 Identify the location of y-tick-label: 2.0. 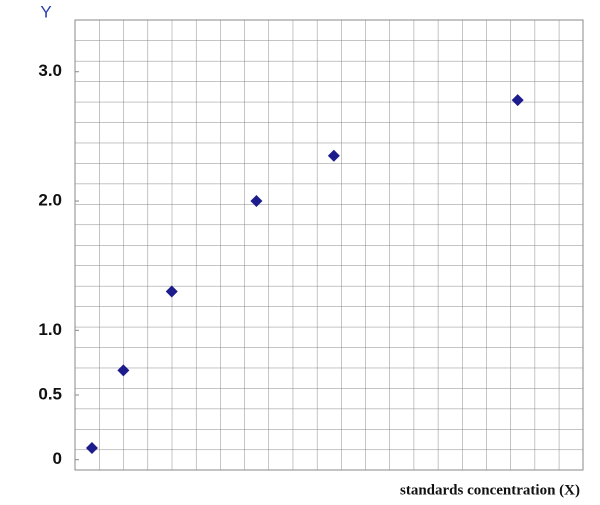
(50, 200).